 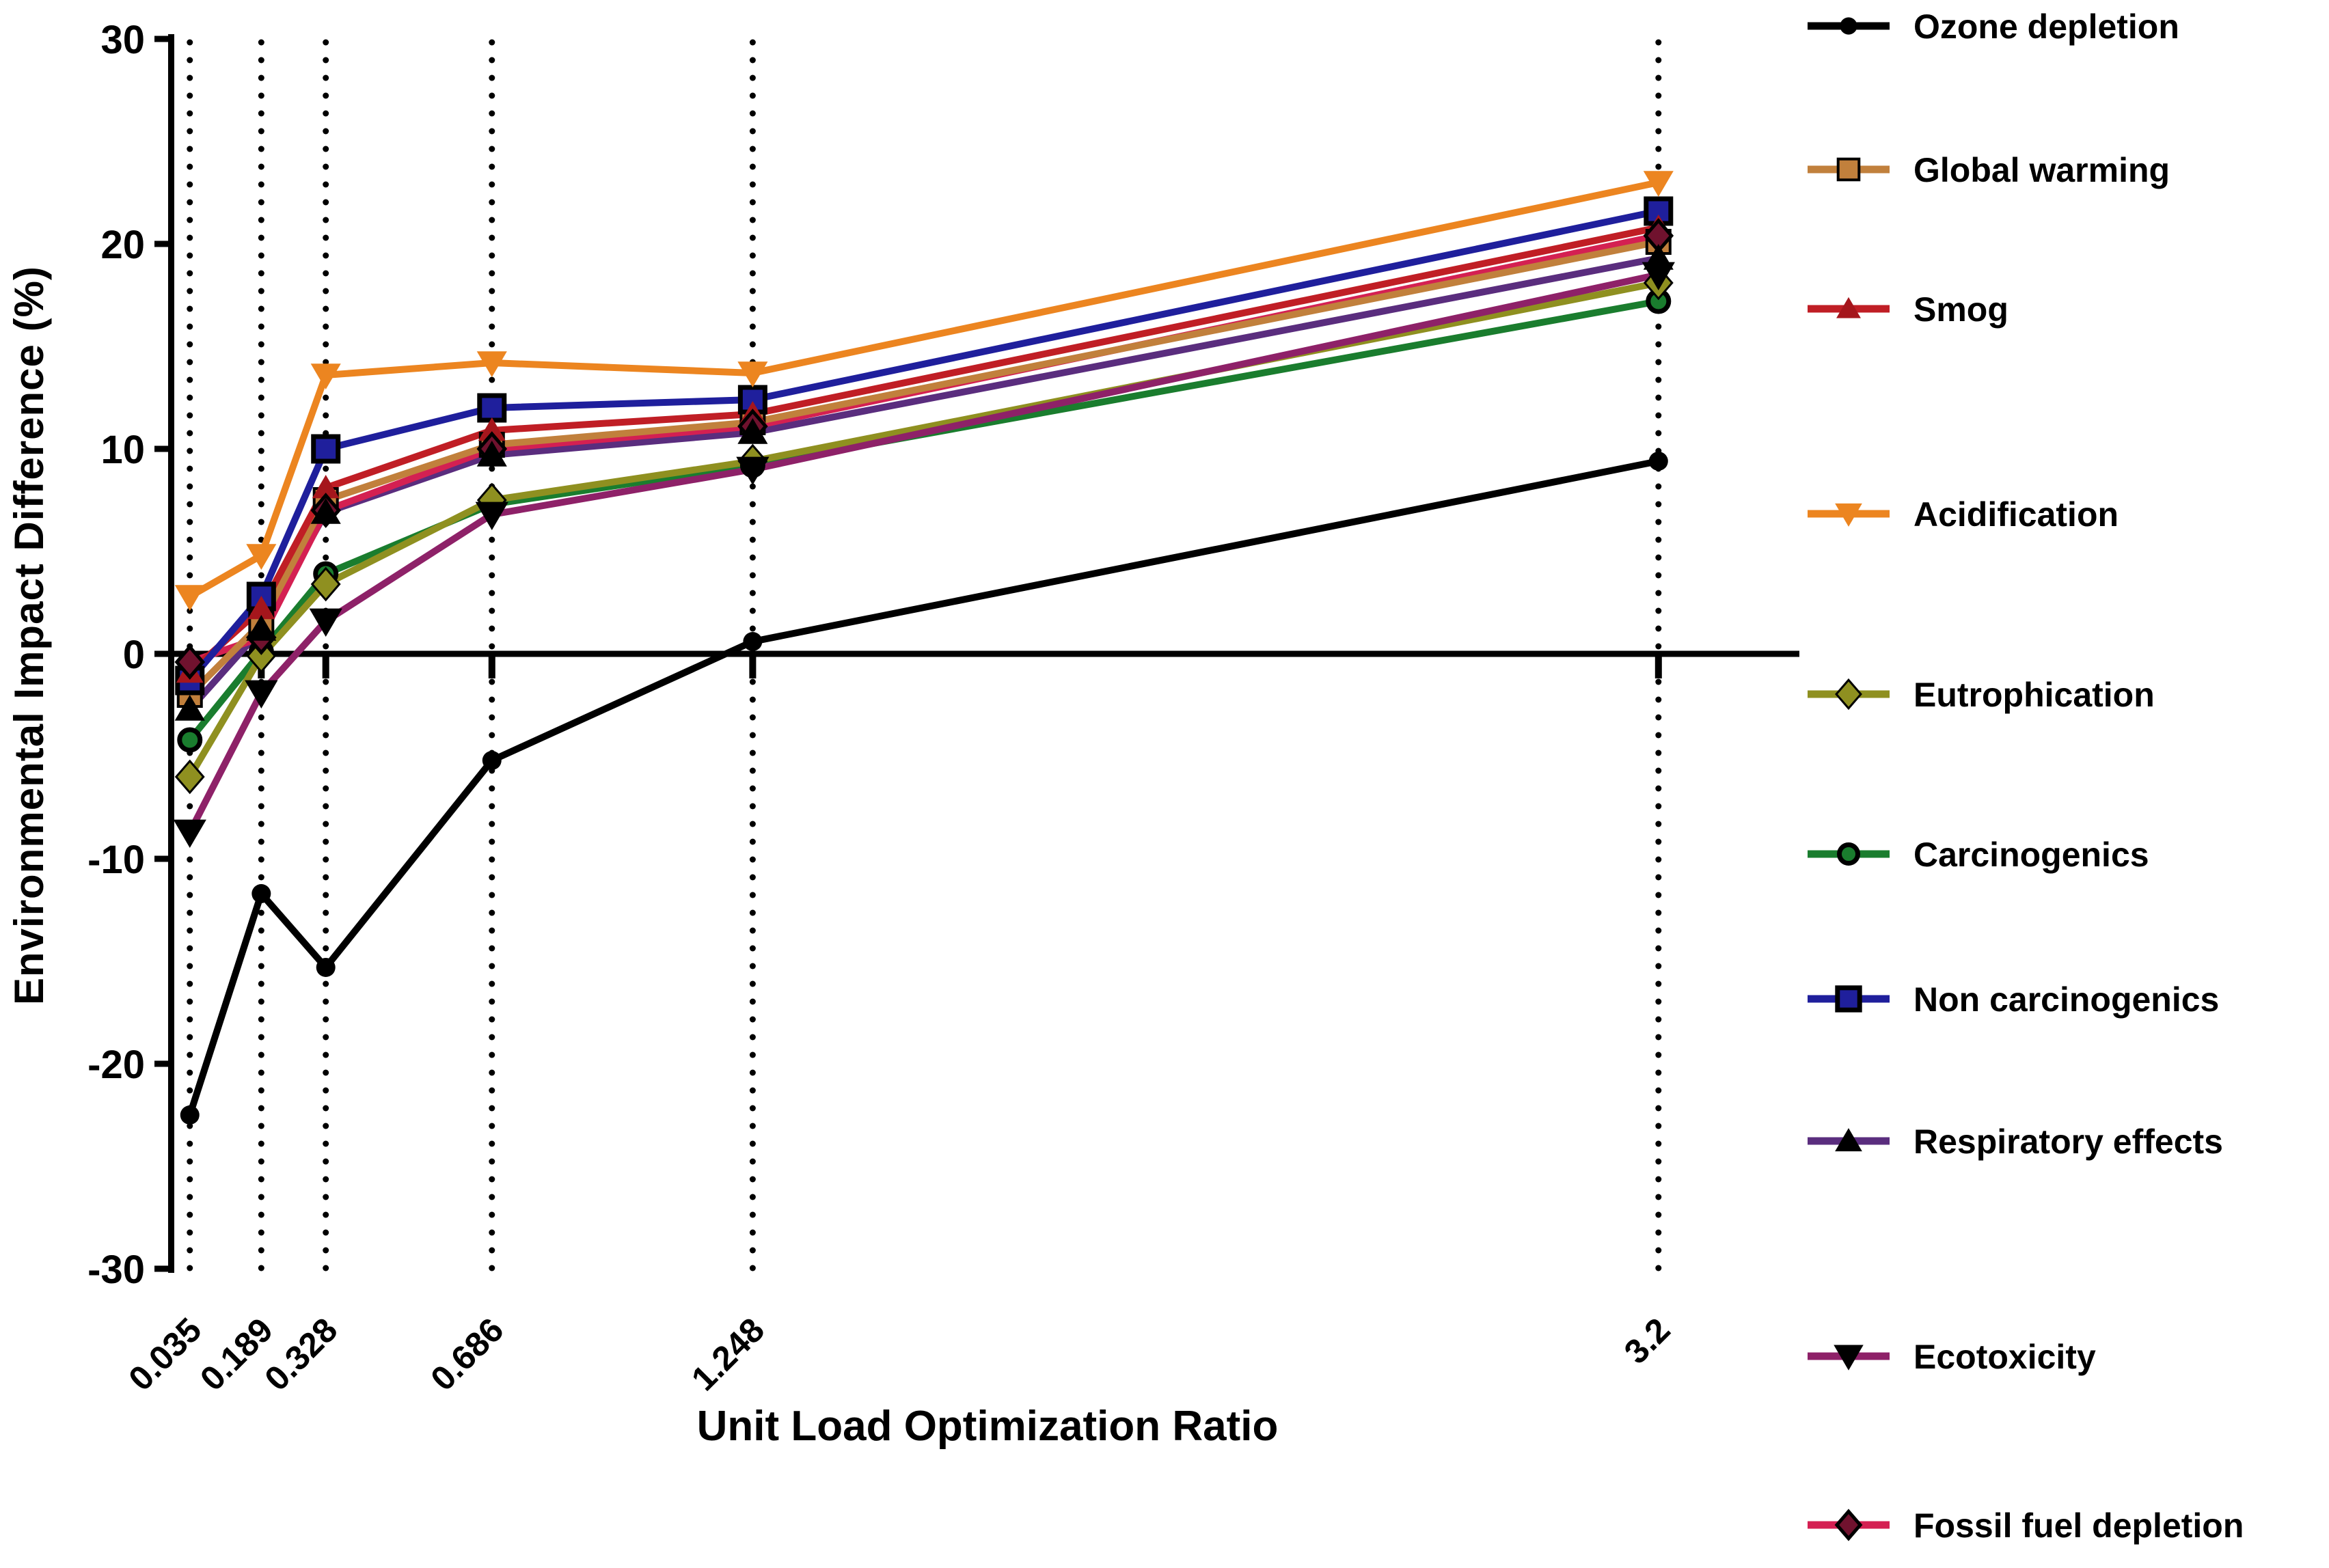 I want to click on y-tick-label--30: -30, so click(x=116, y=1270).